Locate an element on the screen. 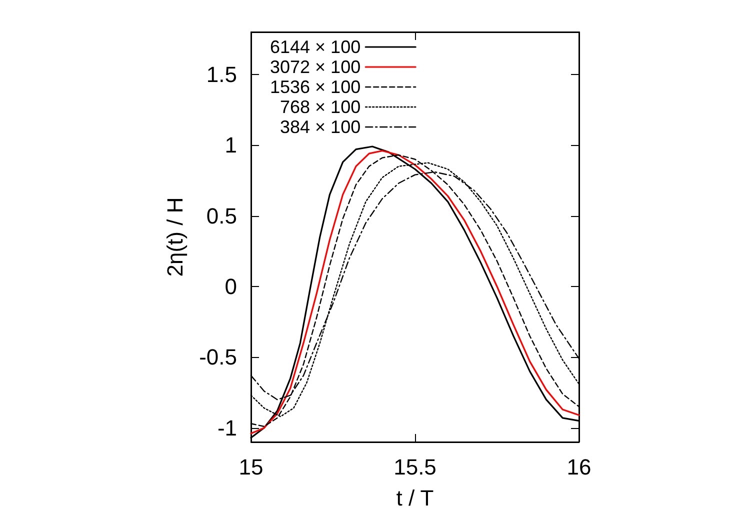 The image size is (750, 525). y-tick-label: 1 is located at coordinates (230, 145).